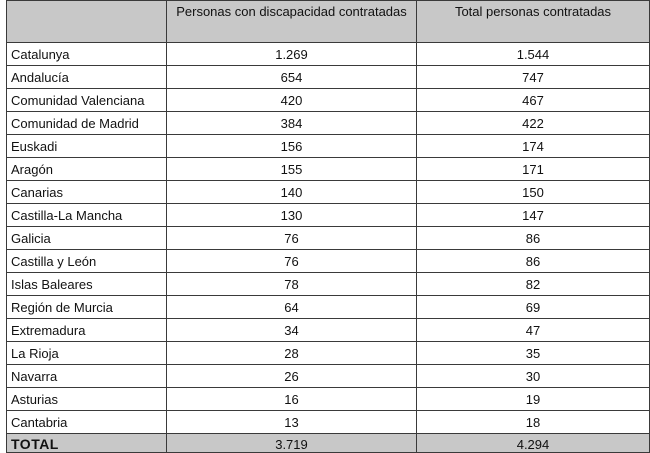 Image resolution: width=650 pixels, height=453 pixels. Describe the element at coordinates (86, 123) in the screenshot. I see `region-cell: Comunidad de Madrid` at that location.